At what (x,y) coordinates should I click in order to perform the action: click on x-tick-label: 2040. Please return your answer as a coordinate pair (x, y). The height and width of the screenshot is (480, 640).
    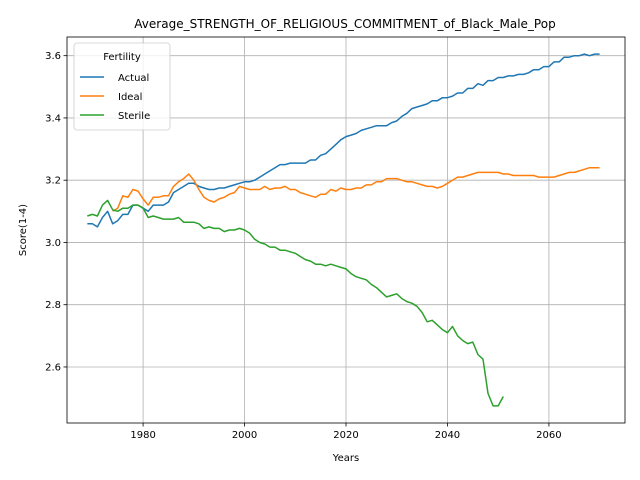
    Looking at the image, I should click on (447, 435).